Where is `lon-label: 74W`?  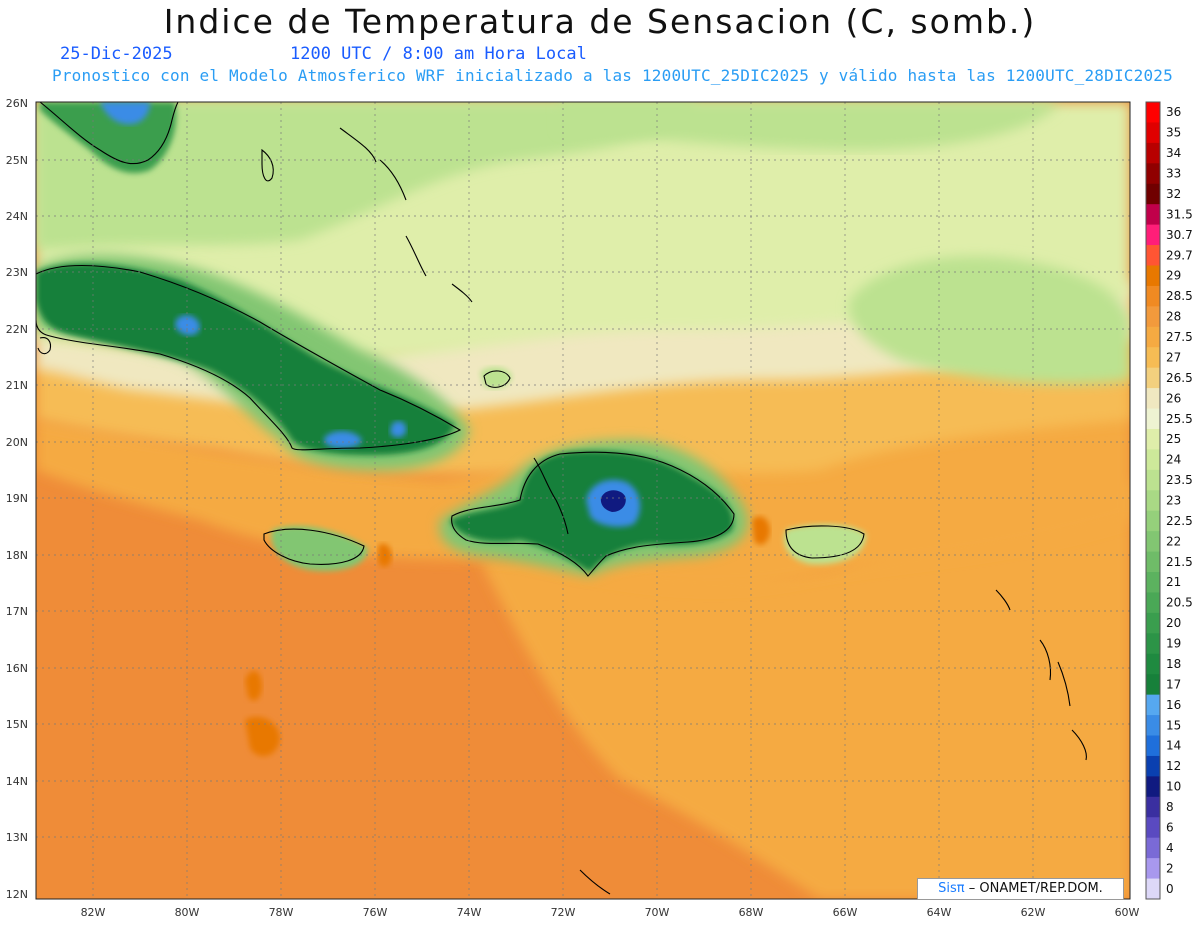
lon-label: 74W is located at coordinates (469, 912).